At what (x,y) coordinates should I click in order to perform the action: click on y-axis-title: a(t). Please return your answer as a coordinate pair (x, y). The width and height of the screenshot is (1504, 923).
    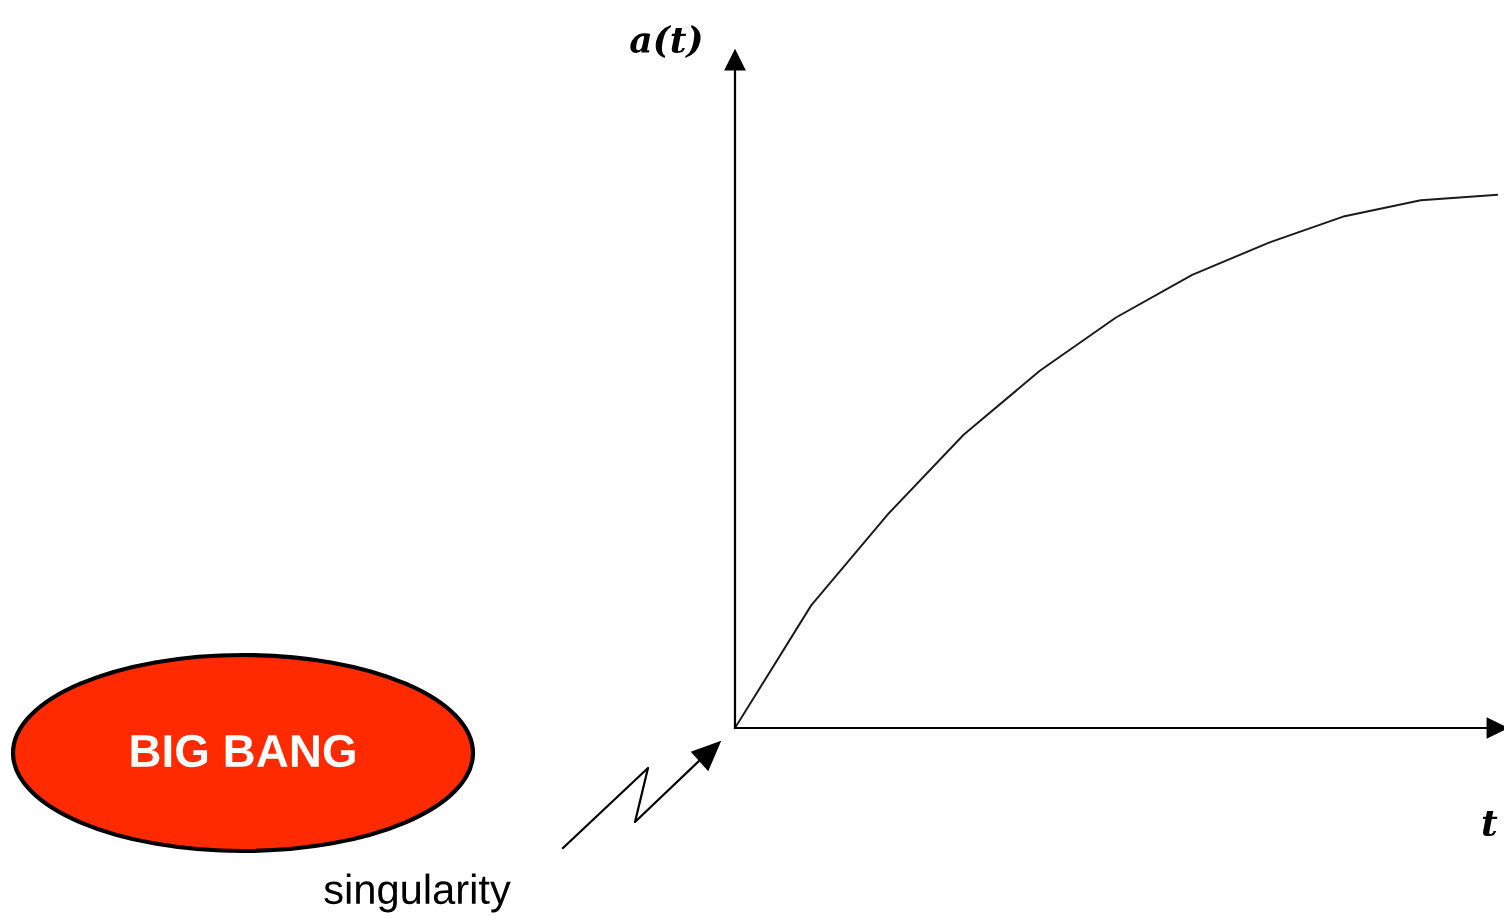
    Looking at the image, I should click on (665, 42).